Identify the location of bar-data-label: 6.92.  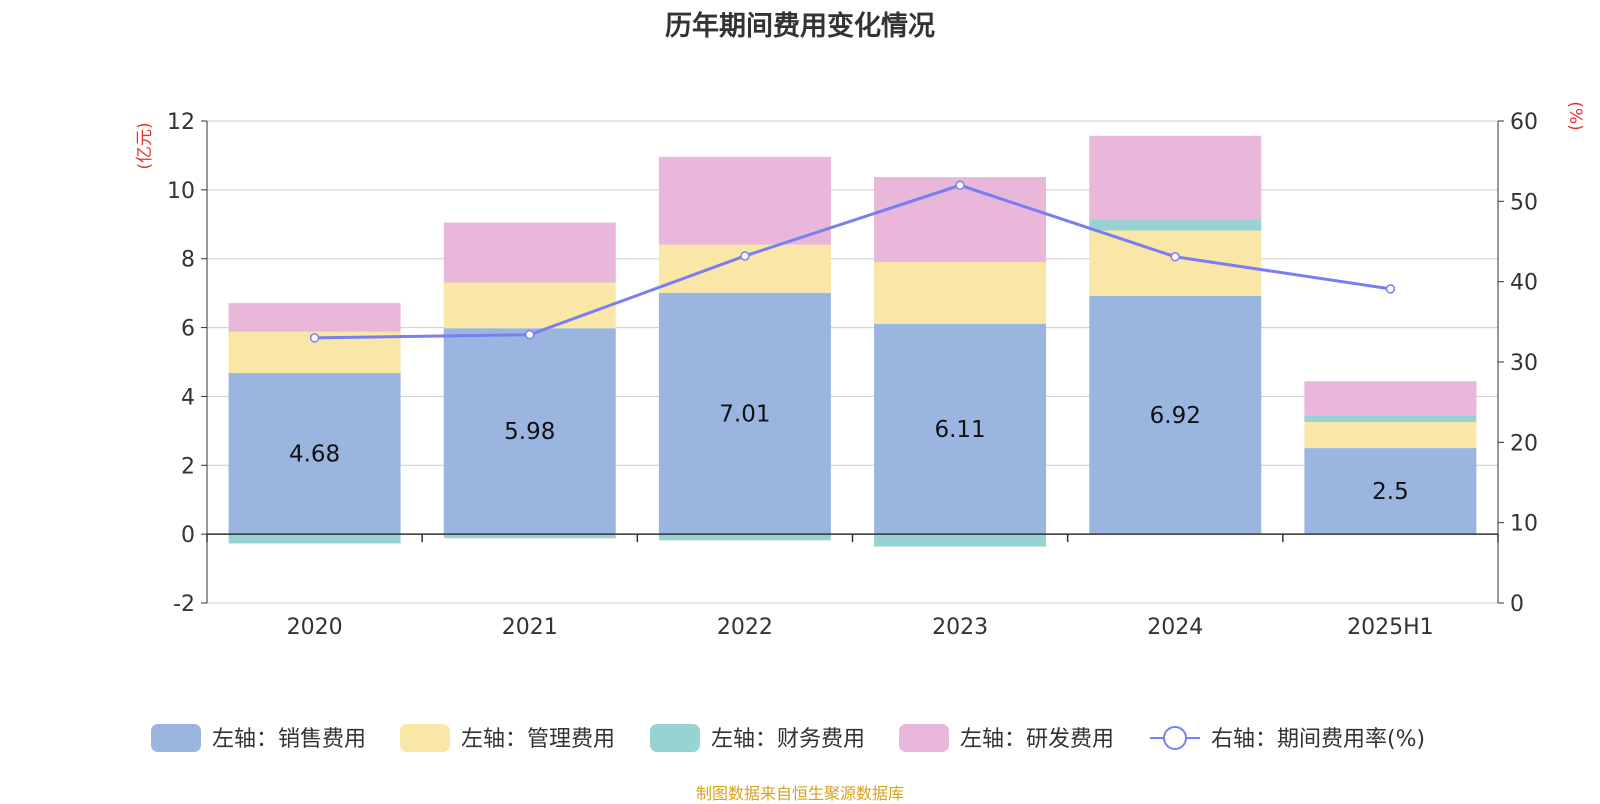
(1175, 416).